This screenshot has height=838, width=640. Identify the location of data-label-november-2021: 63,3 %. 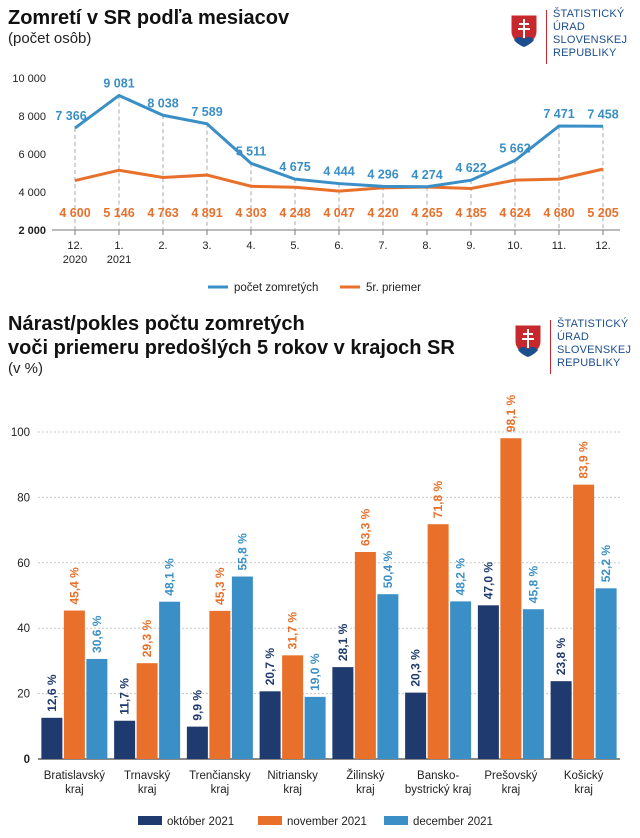
(365, 527).